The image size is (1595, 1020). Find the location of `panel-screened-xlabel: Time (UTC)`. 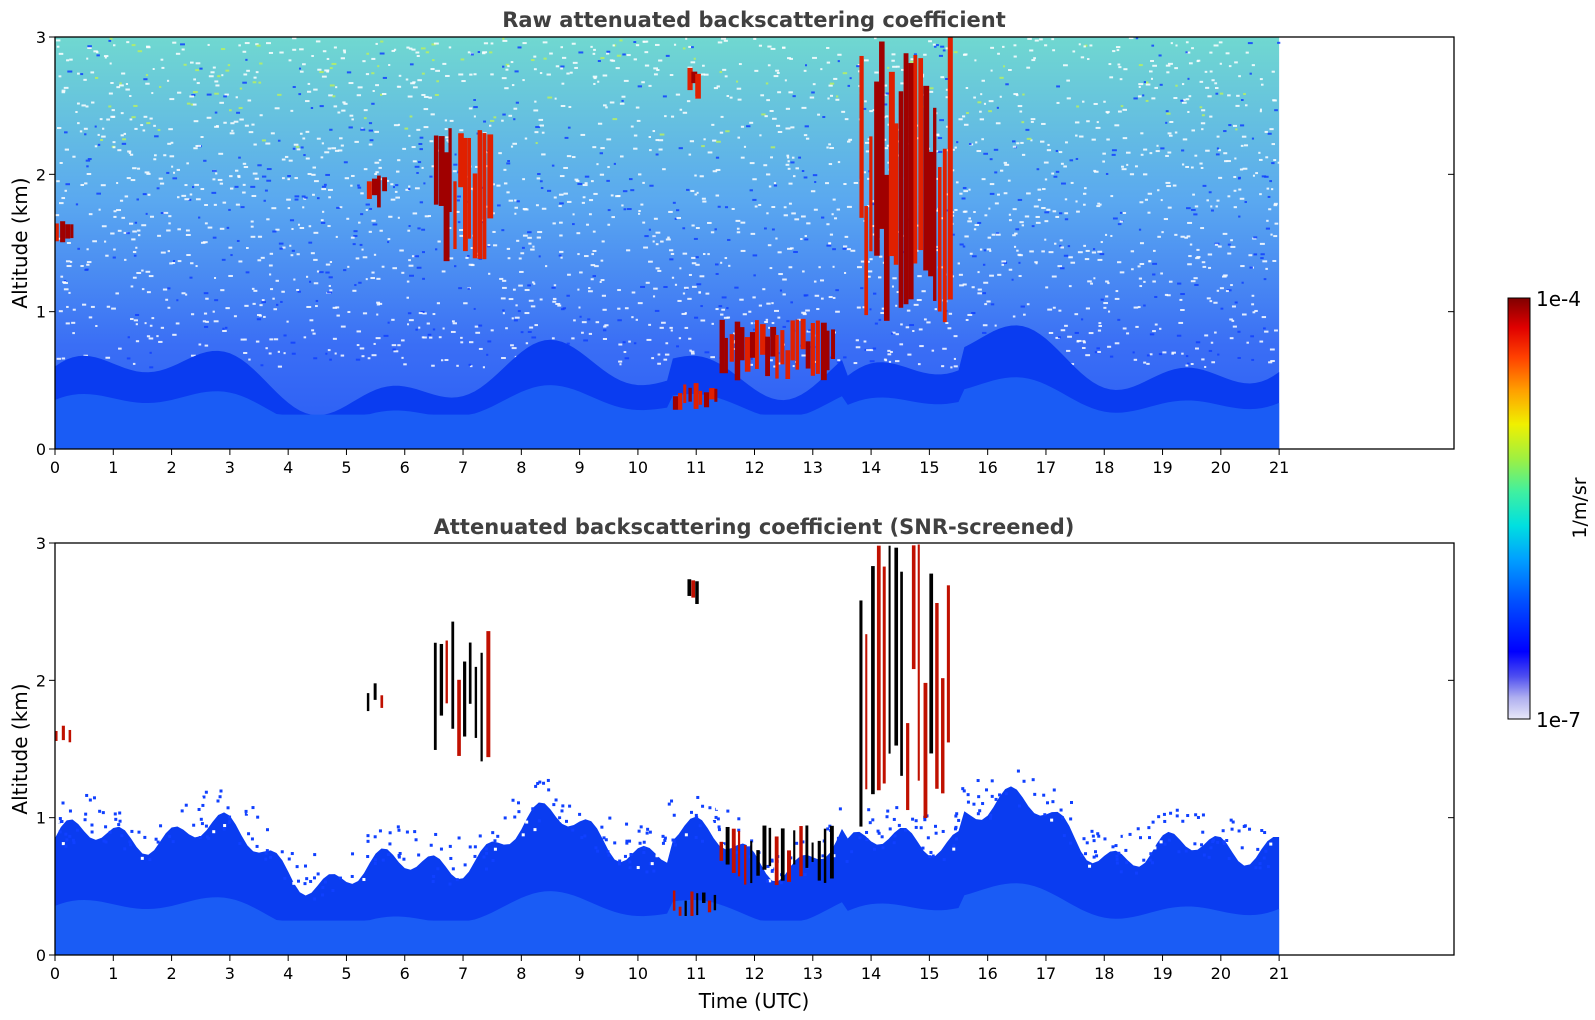

panel-screened-xlabel: Time (UTC) is located at coordinates (754, 1001).